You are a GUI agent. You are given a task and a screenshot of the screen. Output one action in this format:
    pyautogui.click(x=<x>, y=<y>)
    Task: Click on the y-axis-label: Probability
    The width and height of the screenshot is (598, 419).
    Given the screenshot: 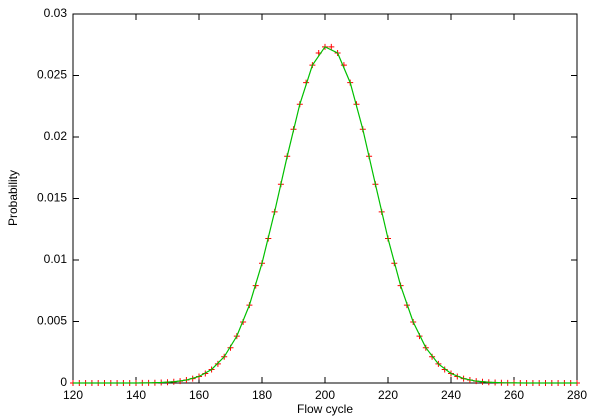 What is the action you would take?
    pyautogui.click(x=13, y=198)
    